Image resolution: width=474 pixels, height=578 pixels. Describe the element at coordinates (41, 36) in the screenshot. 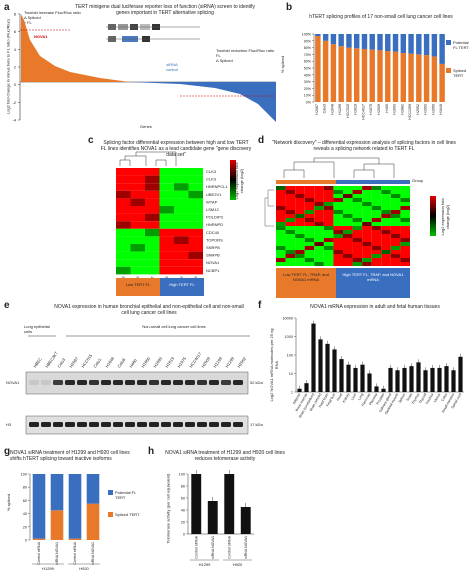

I see `nova1-marker: NOVA1` at that location.